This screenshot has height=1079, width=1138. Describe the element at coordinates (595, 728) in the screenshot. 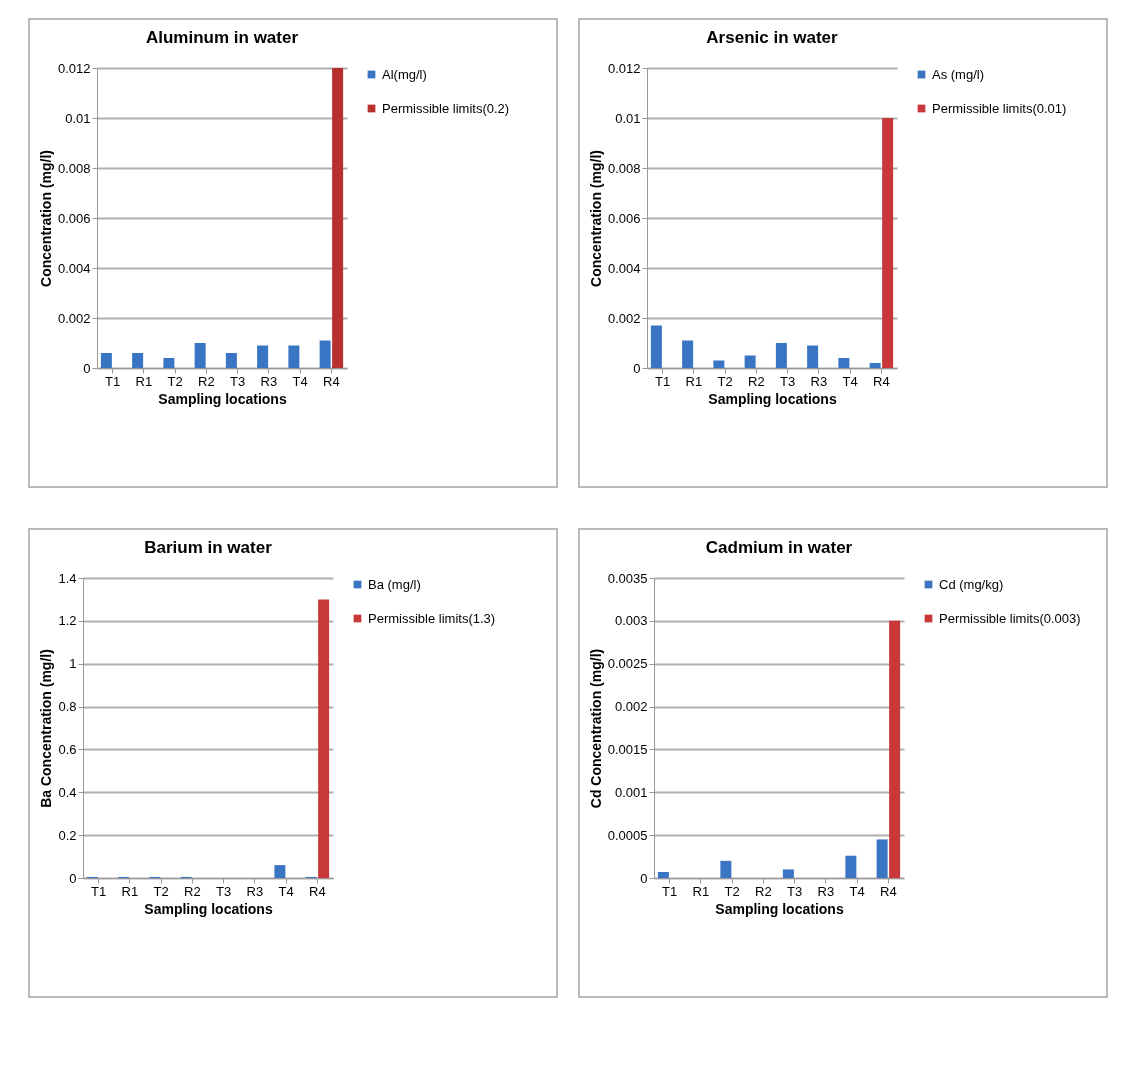

I see `y-axis-title: Cd Concentration (mg/l)` at that location.